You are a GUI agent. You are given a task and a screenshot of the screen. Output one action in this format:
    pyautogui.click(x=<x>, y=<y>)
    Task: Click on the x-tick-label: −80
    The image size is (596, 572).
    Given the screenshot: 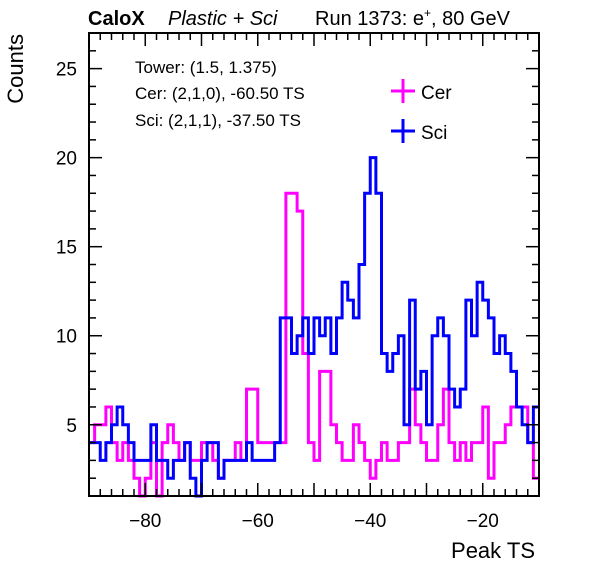 What is the action you would take?
    pyautogui.click(x=145, y=521)
    